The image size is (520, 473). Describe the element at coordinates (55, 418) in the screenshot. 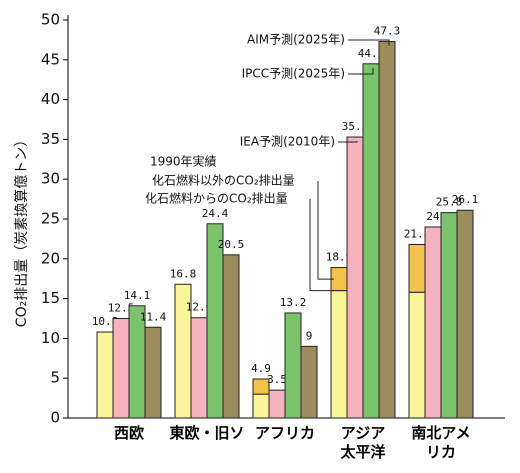

I see `y-tick-label: 0` at that location.